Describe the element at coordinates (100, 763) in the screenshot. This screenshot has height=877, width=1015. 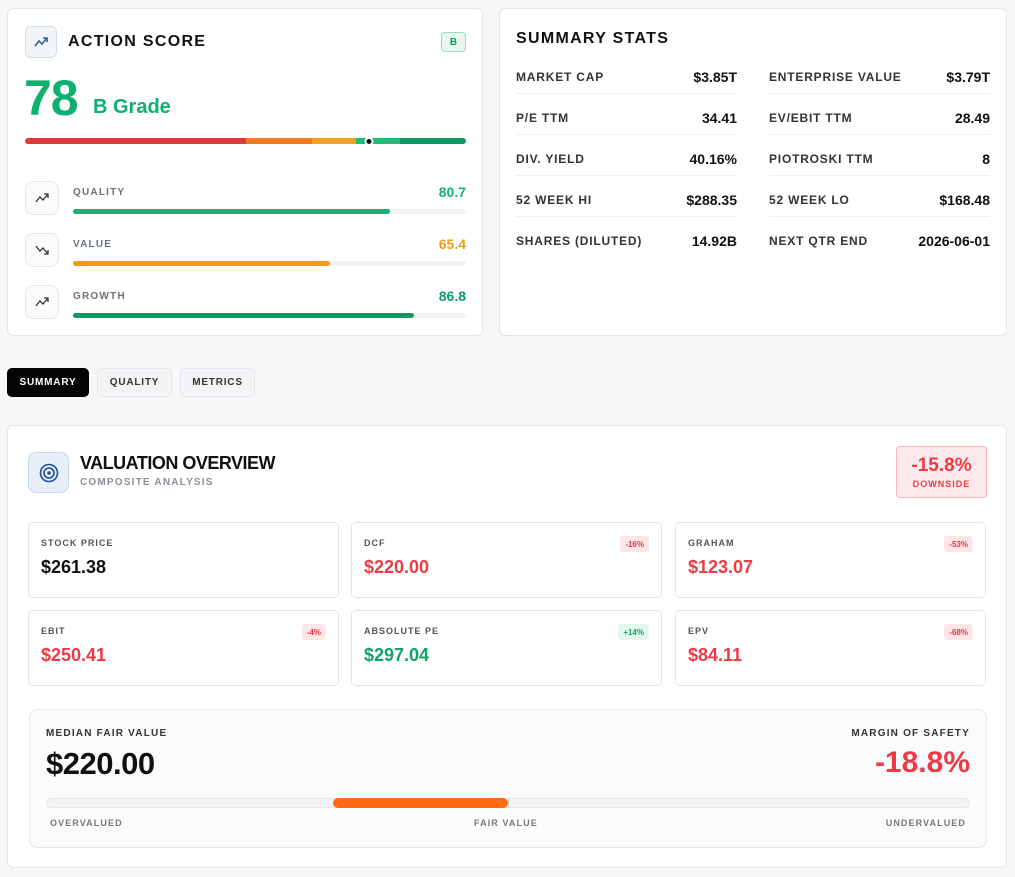
I see `median-fair-value: $220.00` at that location.